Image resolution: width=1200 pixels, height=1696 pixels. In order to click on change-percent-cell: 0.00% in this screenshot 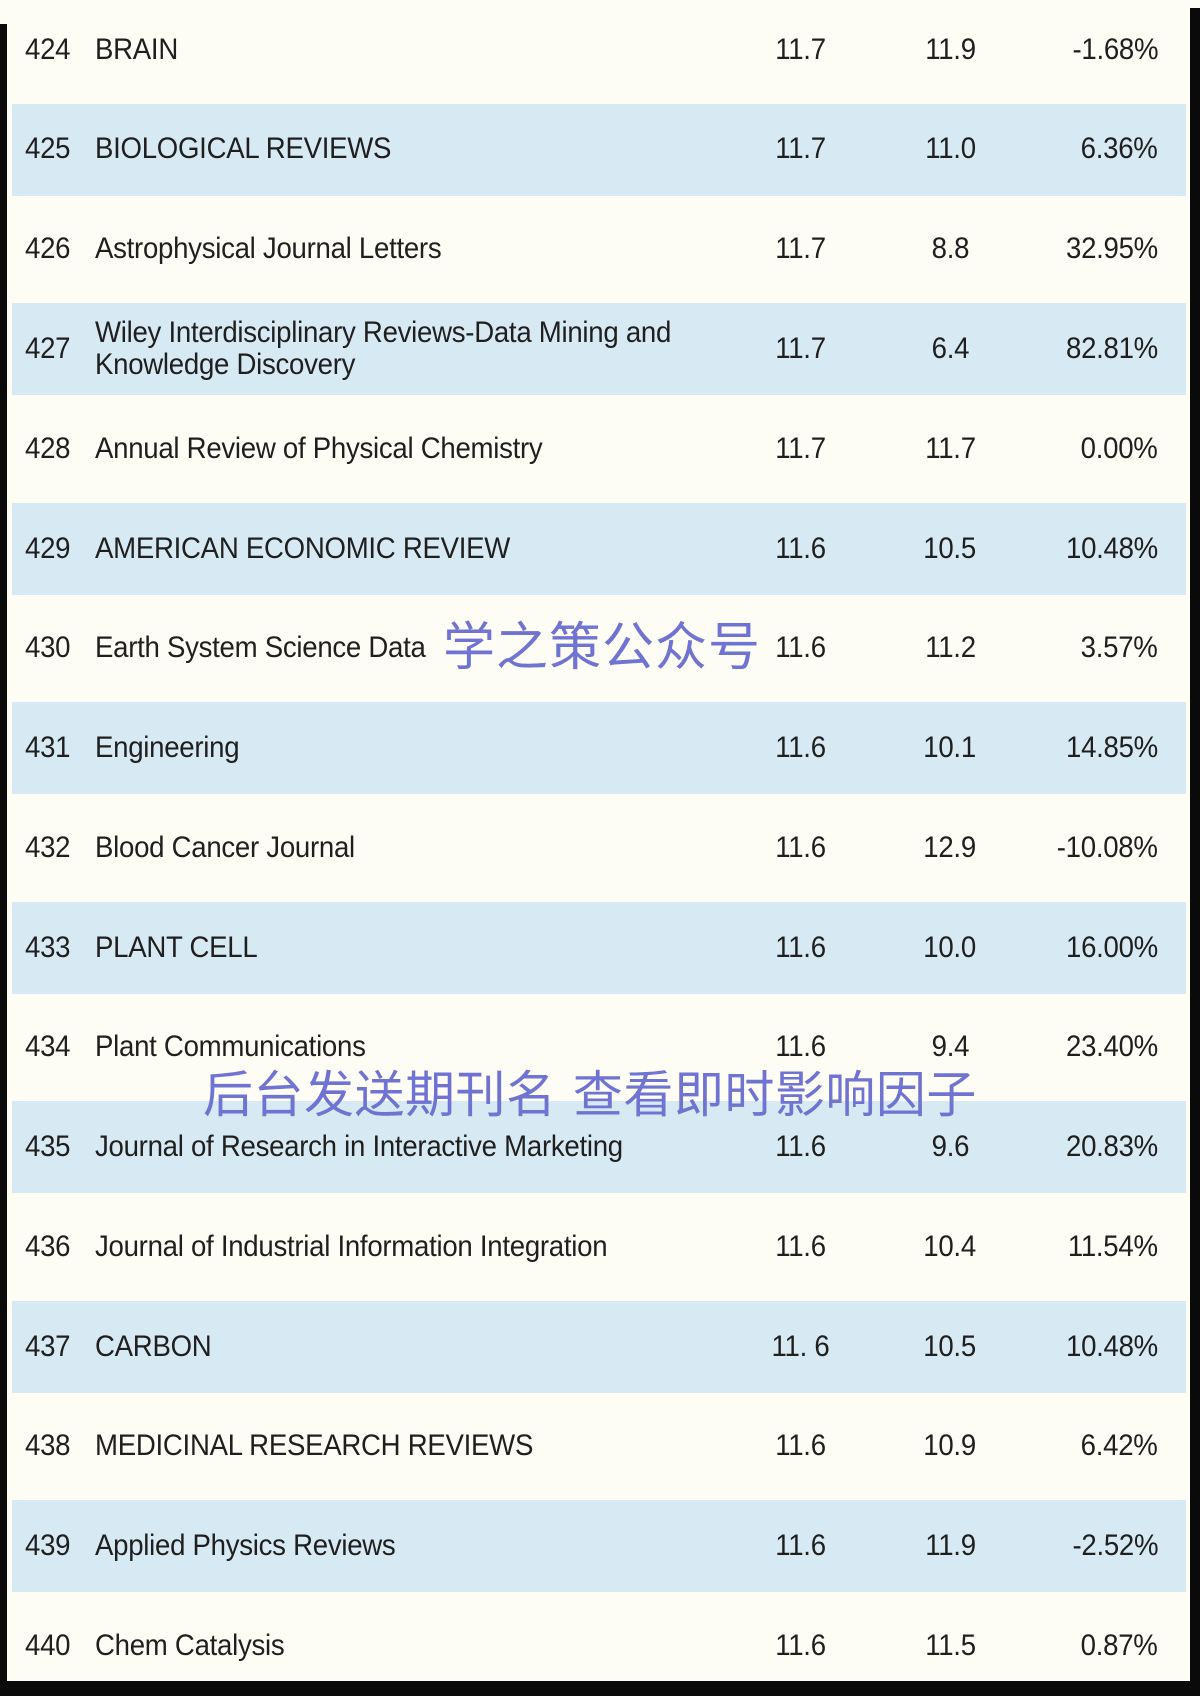, I will do `click(1059, 449)`.